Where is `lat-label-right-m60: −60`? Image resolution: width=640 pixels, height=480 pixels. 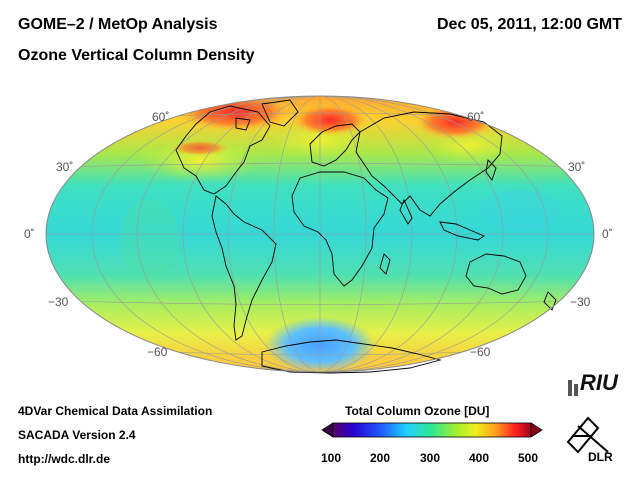
lat-label-right-m60: −60 is located at coordinates (480, 352).